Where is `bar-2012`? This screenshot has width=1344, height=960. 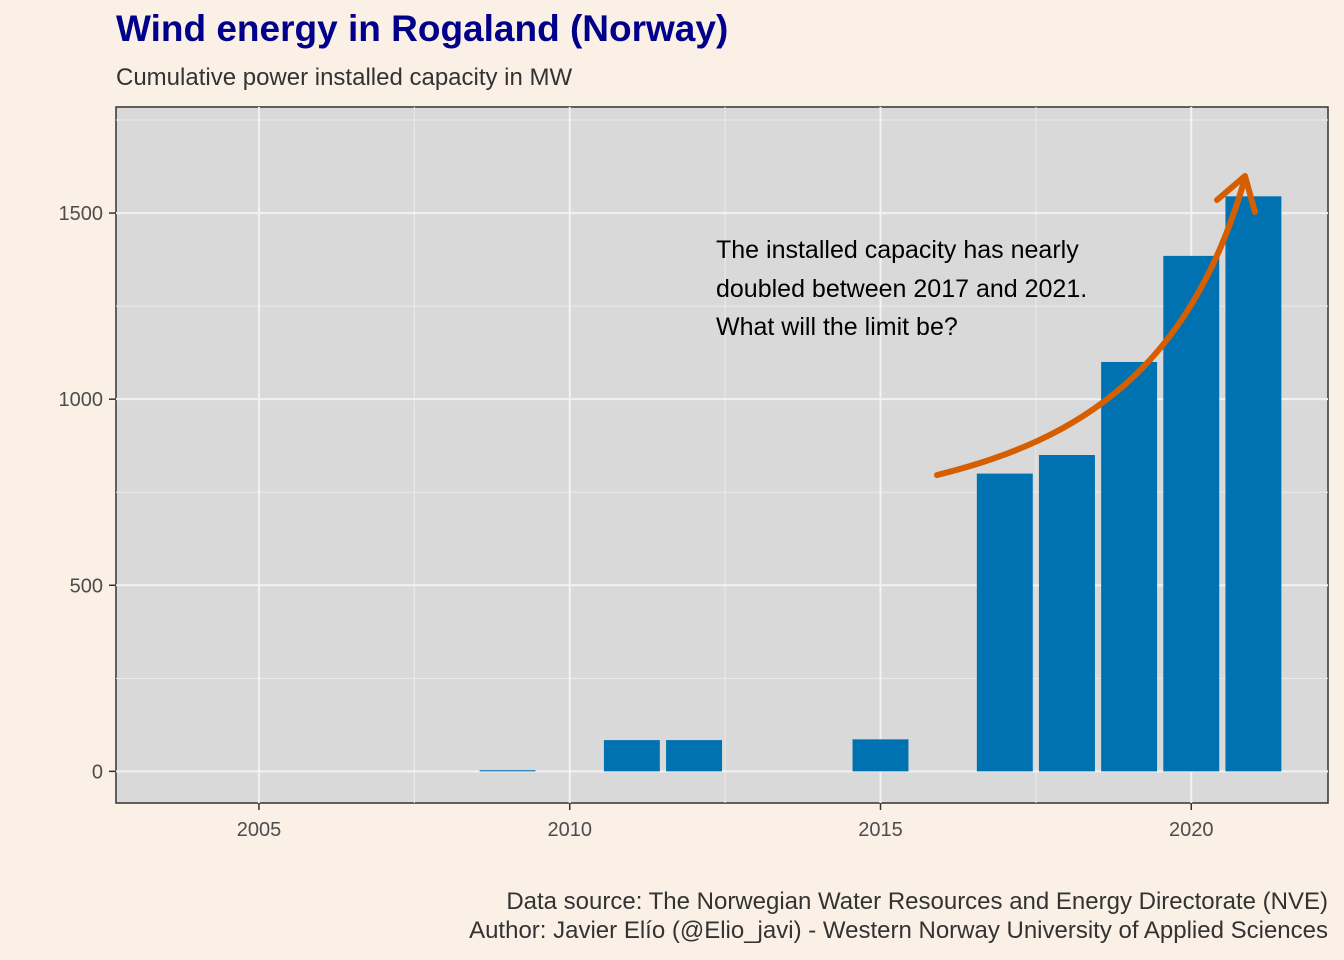
bar-2012 is located at coordinates (694, 756).